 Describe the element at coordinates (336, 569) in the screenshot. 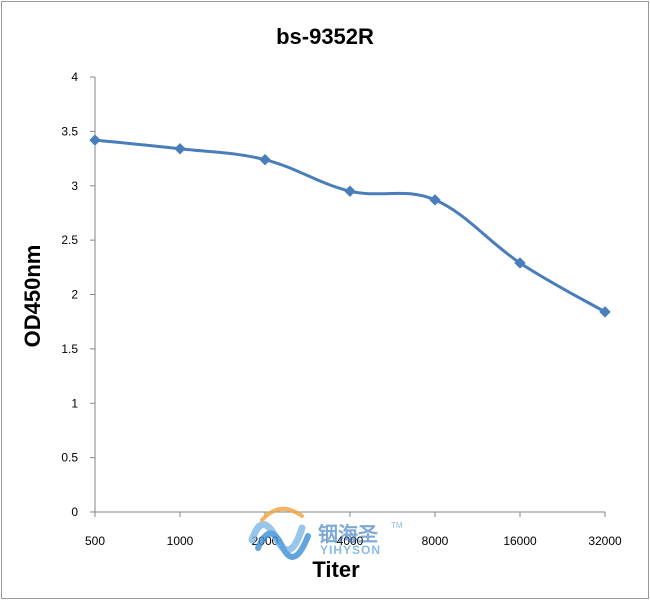

I see `x-axis-label: Titer` at that location.